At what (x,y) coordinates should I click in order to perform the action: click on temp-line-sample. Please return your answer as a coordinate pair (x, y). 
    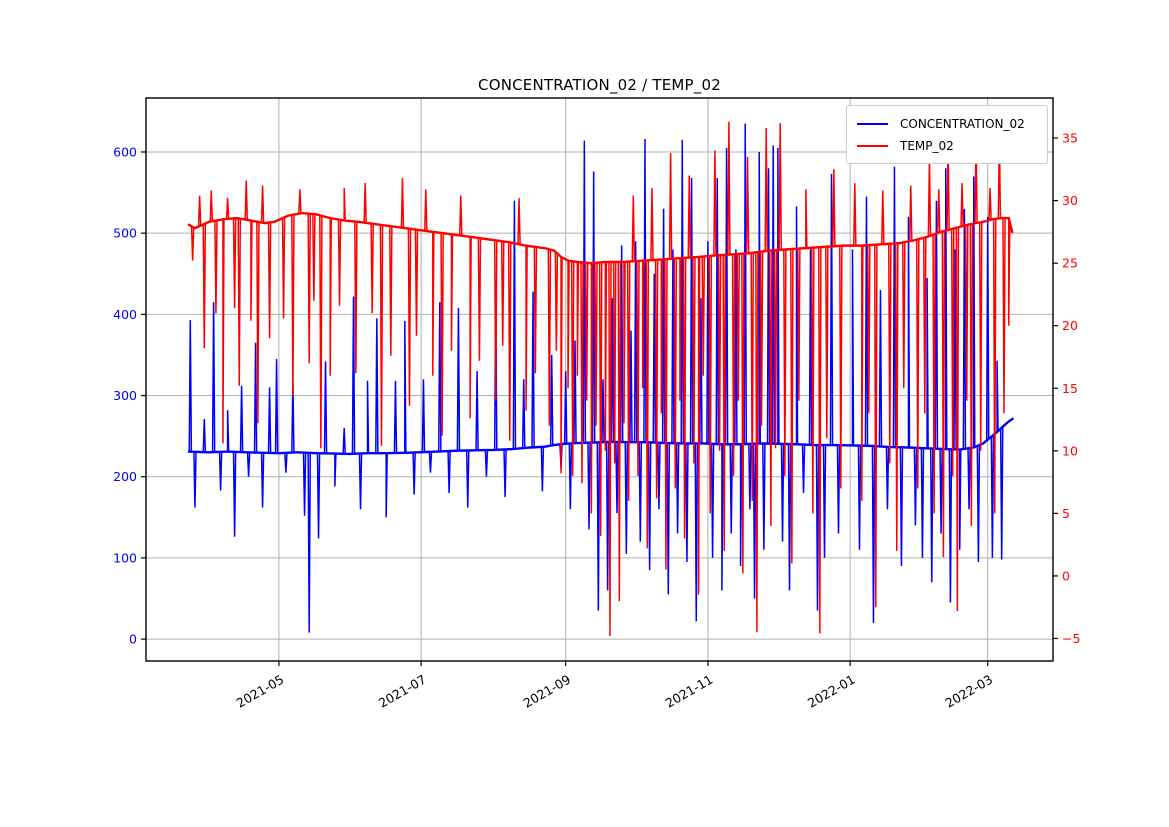
    Looking at the image, I should click on (872, 146).